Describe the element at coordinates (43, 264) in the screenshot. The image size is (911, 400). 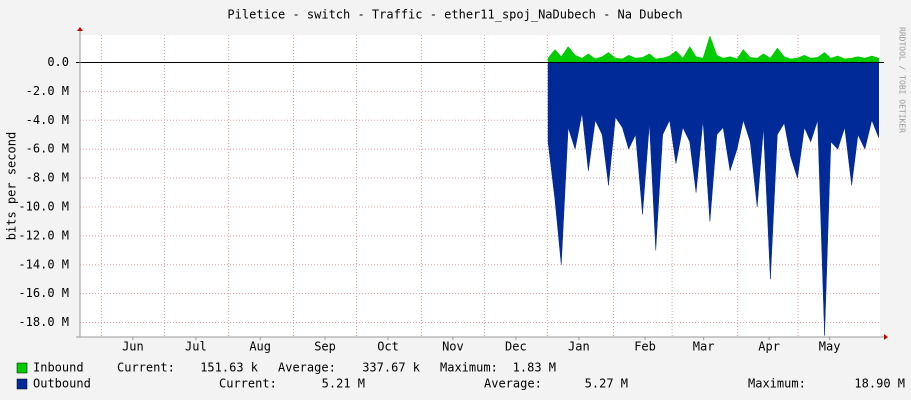
I see `y-tick-label: -14.0 M` at that location.